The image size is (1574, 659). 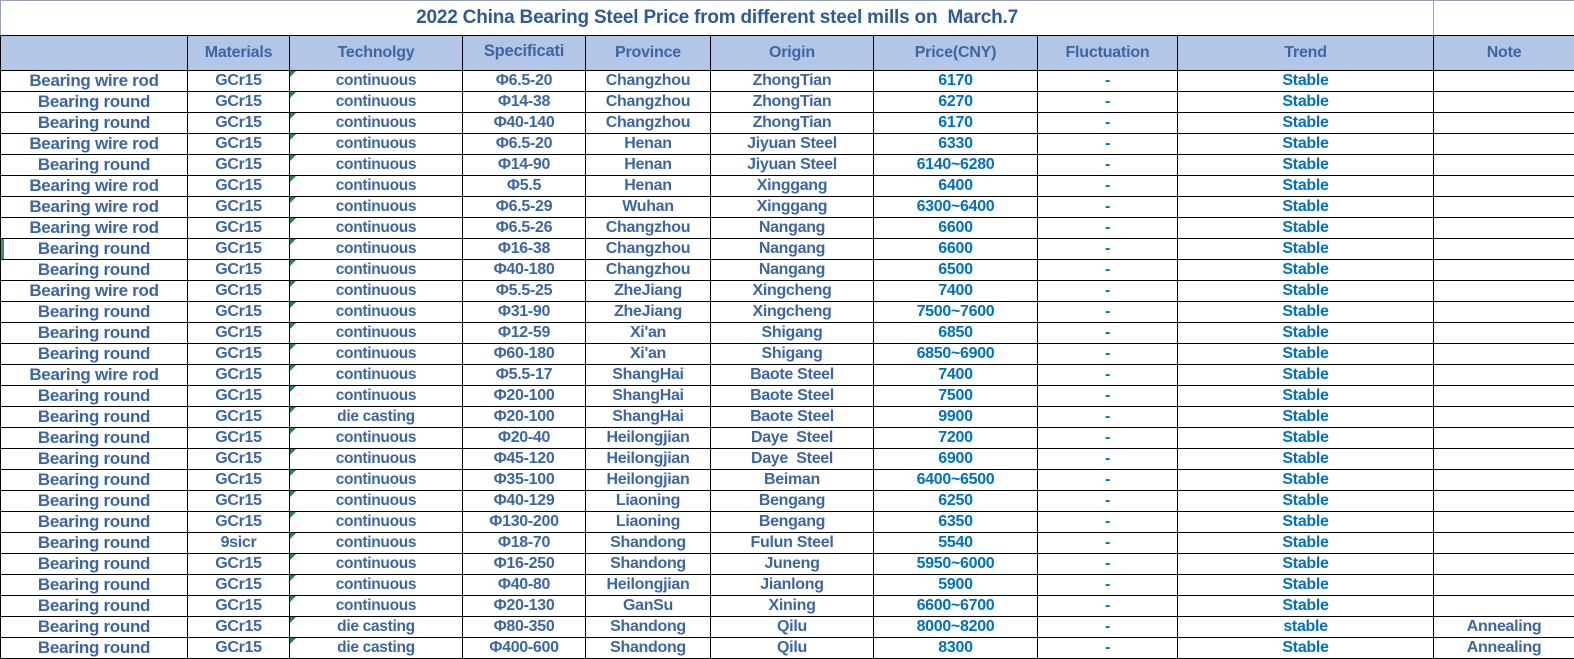 What do you see at coordinates (648, 207) in the screenshot?
I see `cell-province: Wuhan` at bounding box center [648, 207].